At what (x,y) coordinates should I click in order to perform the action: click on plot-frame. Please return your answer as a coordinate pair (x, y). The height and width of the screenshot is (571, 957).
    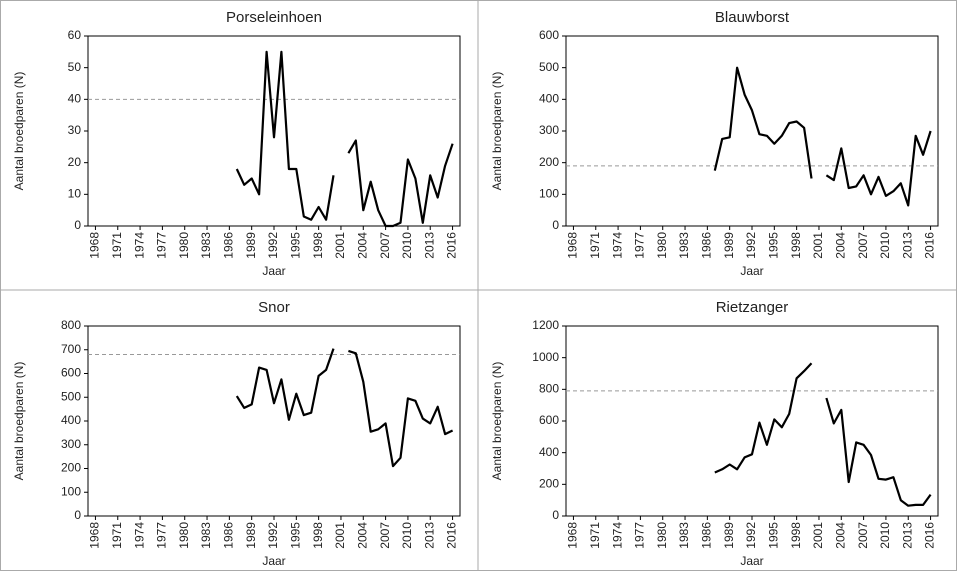
    Looking at the image, I should click on (752, 421).